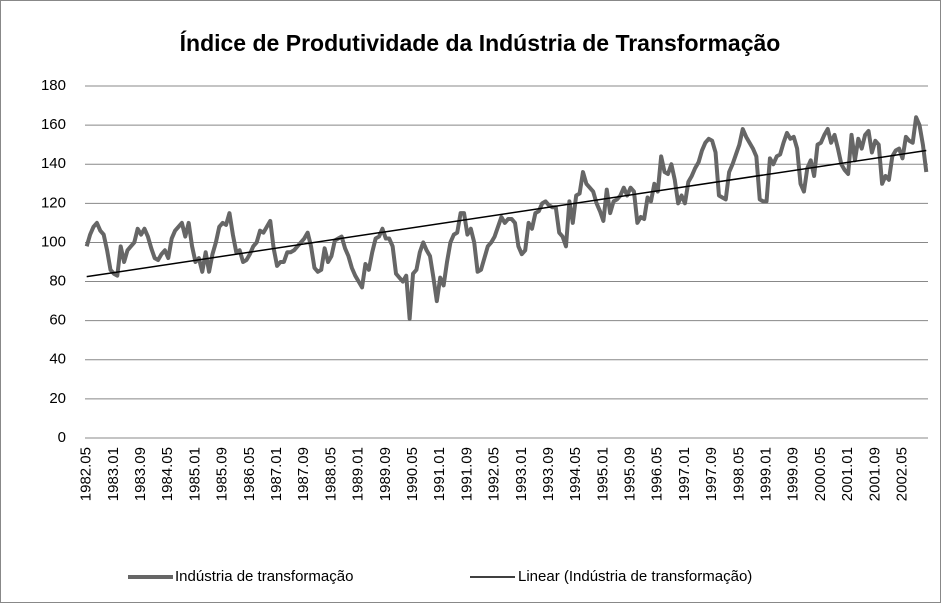 Image resolution: width=947 pixels, height=604 pixels. What do you see at coordinates (548, 474) in the screenshot?
I see `x-tick-label: 1993.09` at bounding box center [548, 474].